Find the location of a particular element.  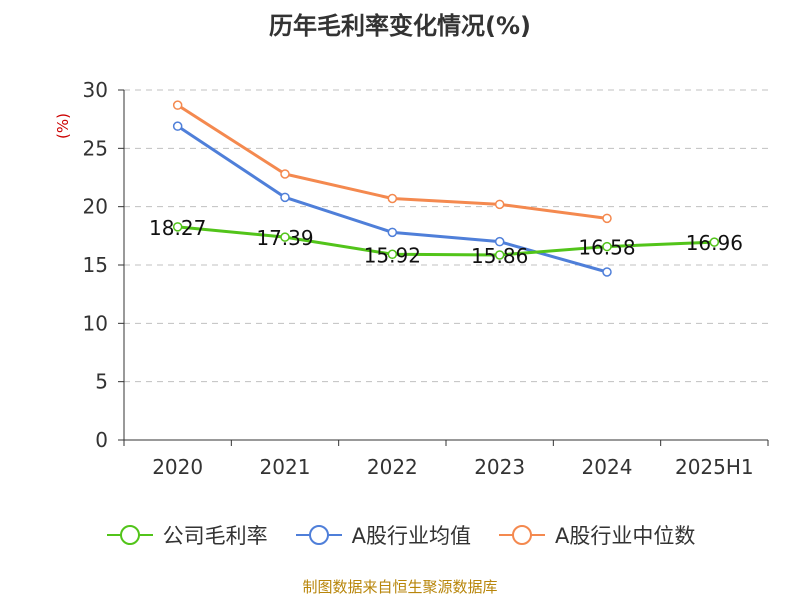

legend-label: A股行业中位数 is located at coordinates (625, 536).